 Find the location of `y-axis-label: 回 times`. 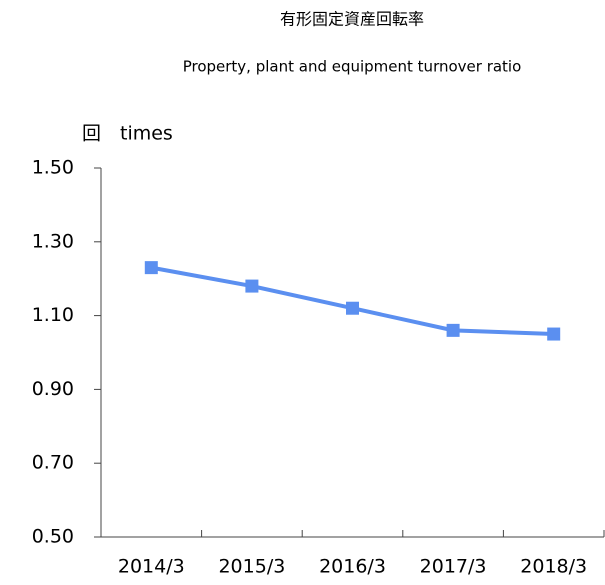

y-axis-label: 回 times is located at coordinates (127, 134).